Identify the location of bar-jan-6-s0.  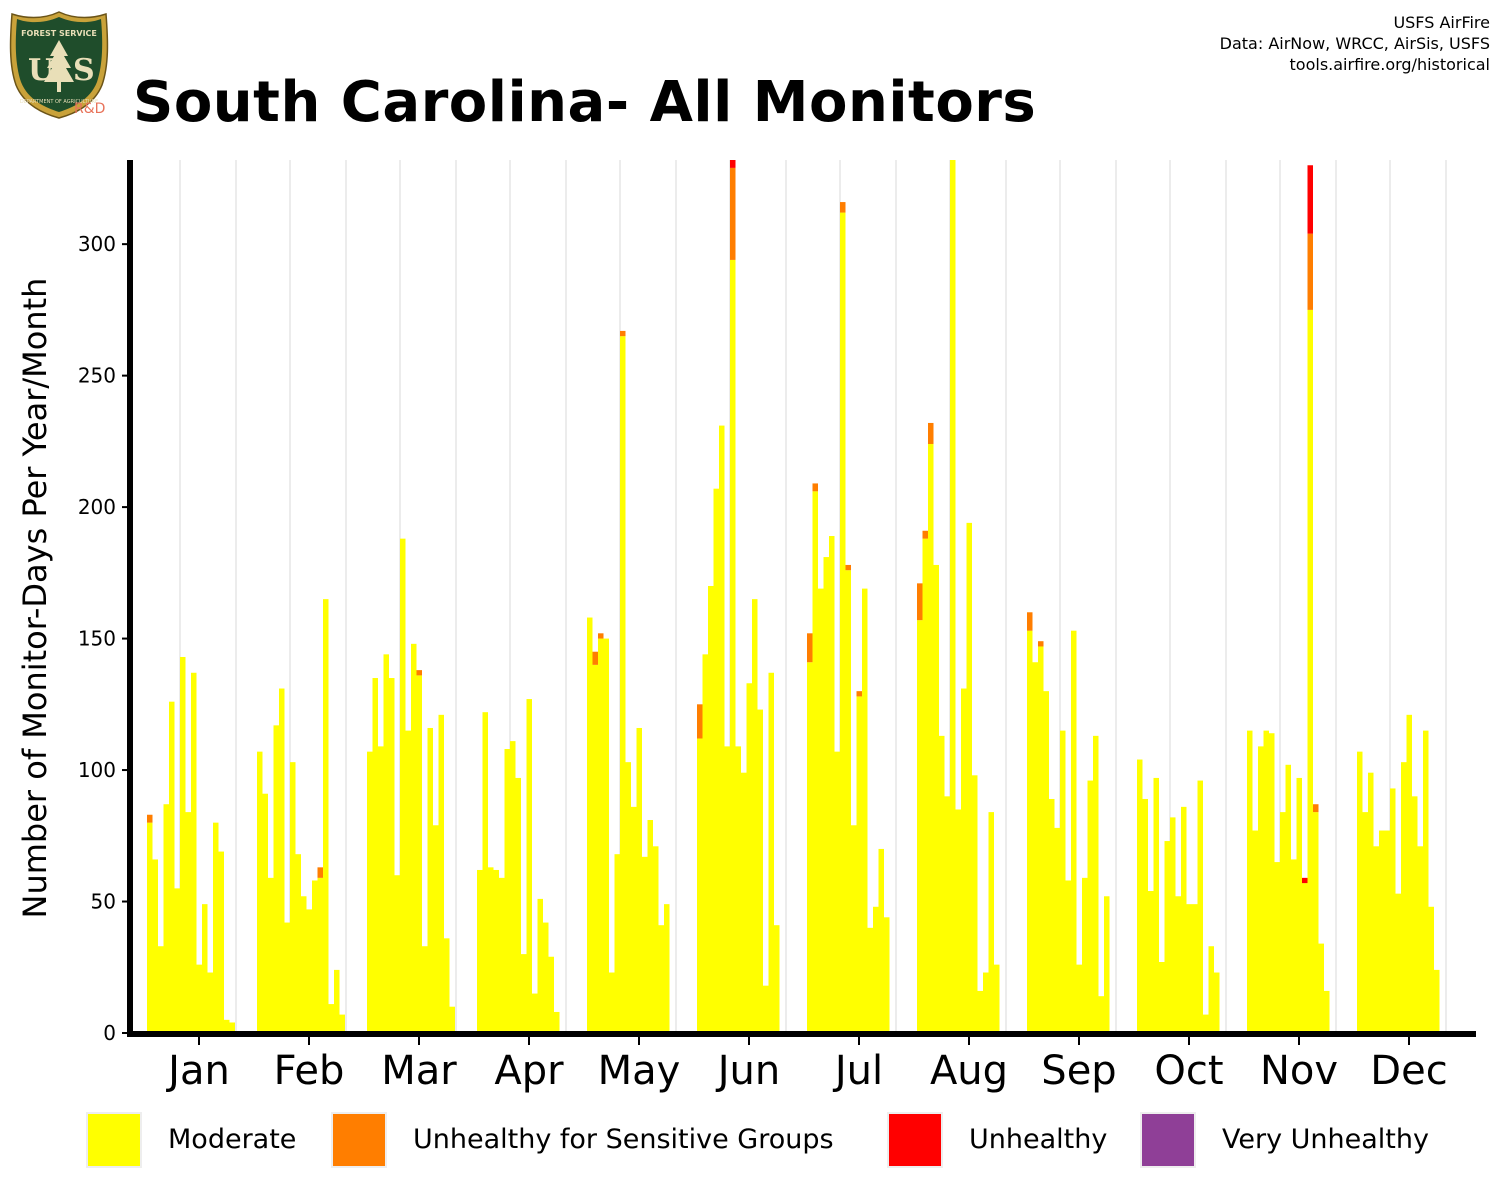
(178, 960).